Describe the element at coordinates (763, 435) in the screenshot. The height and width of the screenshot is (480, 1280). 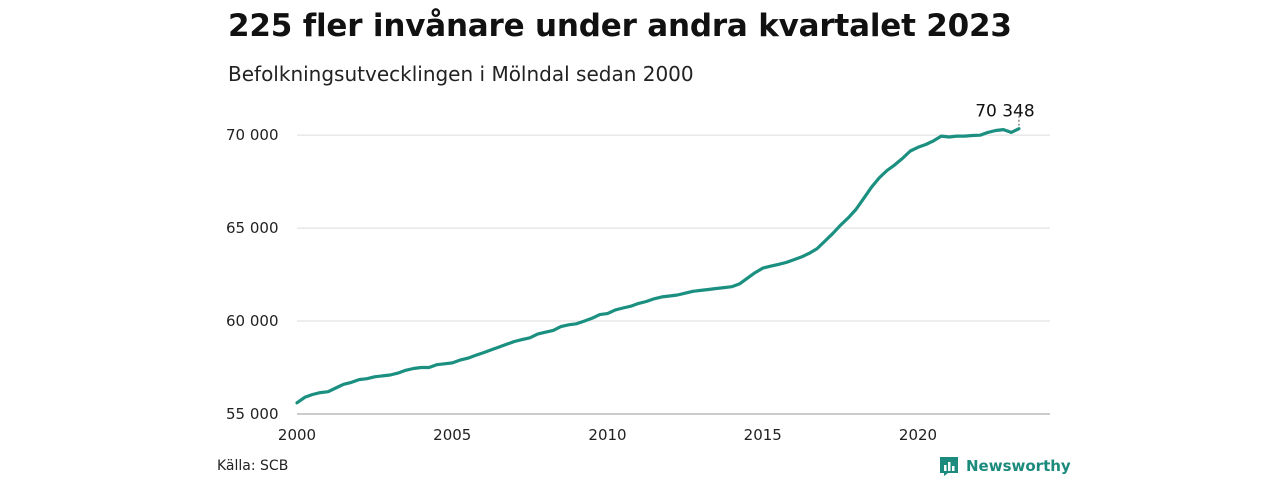
I see `x-tick-label: 2015` at that location.